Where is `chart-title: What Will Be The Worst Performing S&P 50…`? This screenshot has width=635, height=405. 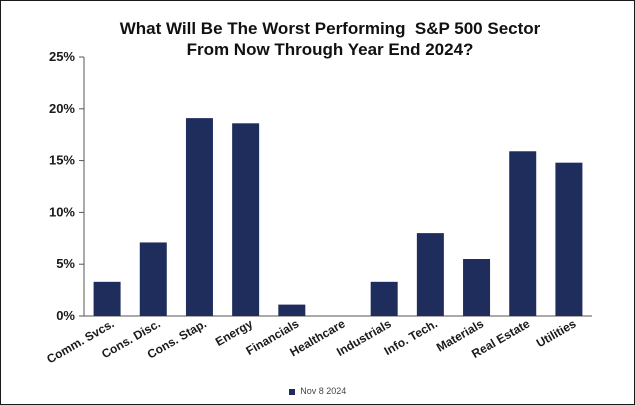 chart-title: What Will Be The Worst Performing S&P 50… is located at coordinates (330, 39).